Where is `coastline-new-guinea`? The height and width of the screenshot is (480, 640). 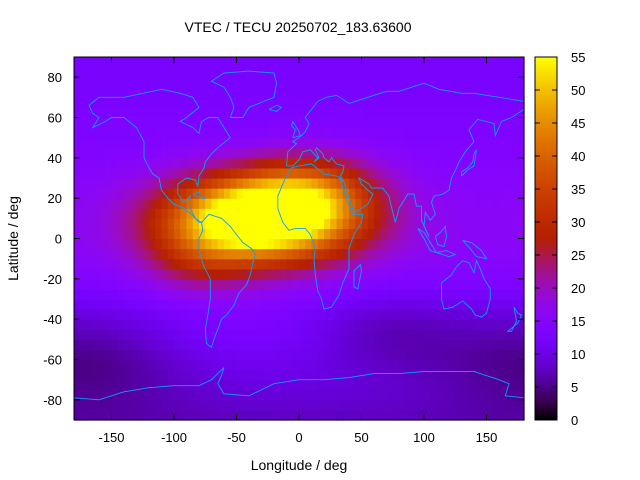 coastline-new-guinea is located at coordinates (475, 250).